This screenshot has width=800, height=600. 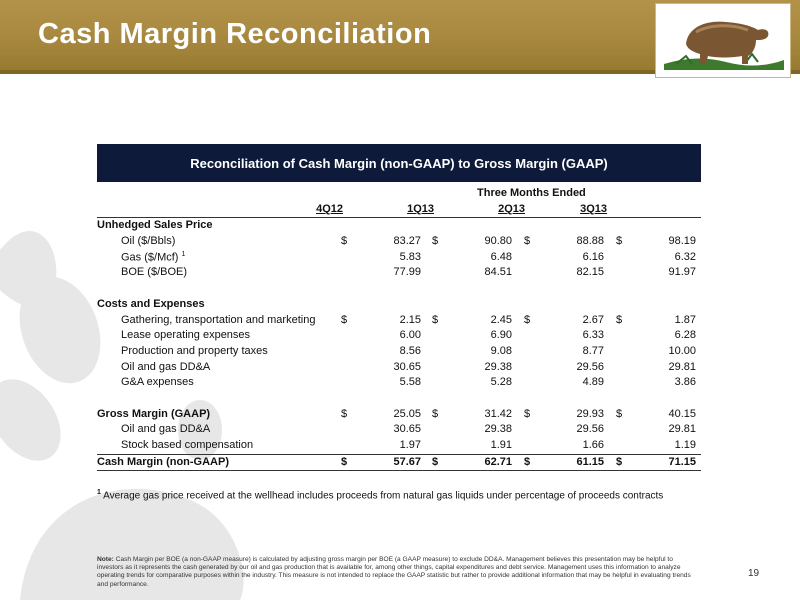 What do you see at coordinates (329, 208) in the screenshot?
I see `column-header: 4Q12` at bounding box center [329, 208].